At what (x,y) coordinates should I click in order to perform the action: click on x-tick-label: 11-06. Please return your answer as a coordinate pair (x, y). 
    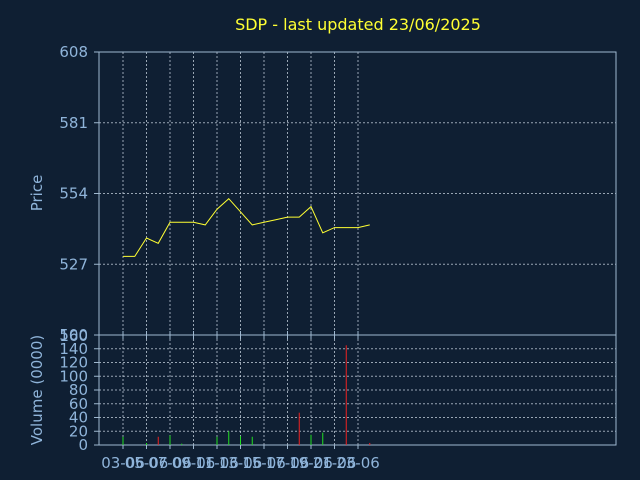
    Looking at the image, I should click on (217, 463).